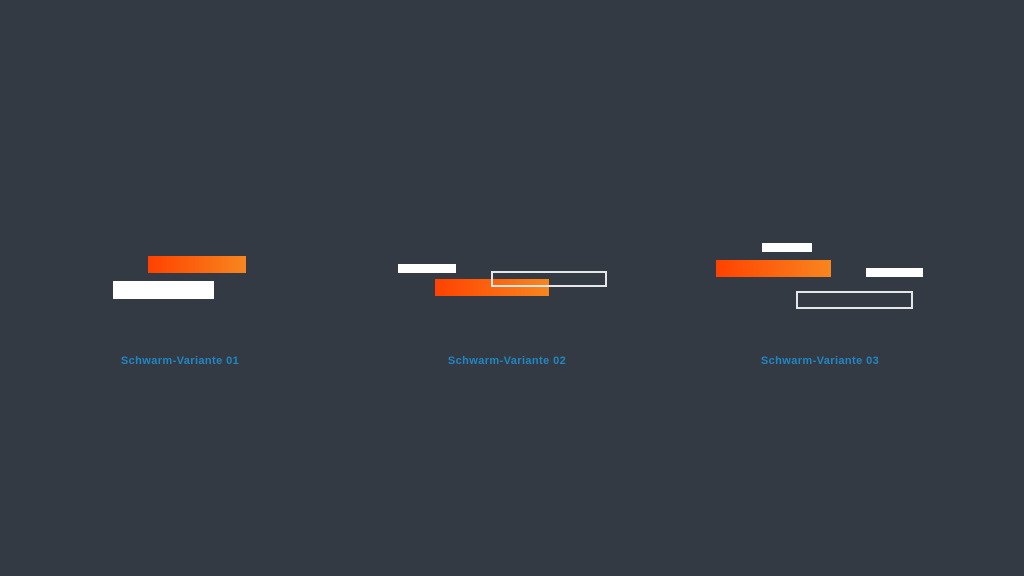 This screenshot has width=1024, height=576. Describe the element at coordinates (492, 287) in the screenshot. I see `variant-02-orange-bar` at that location.